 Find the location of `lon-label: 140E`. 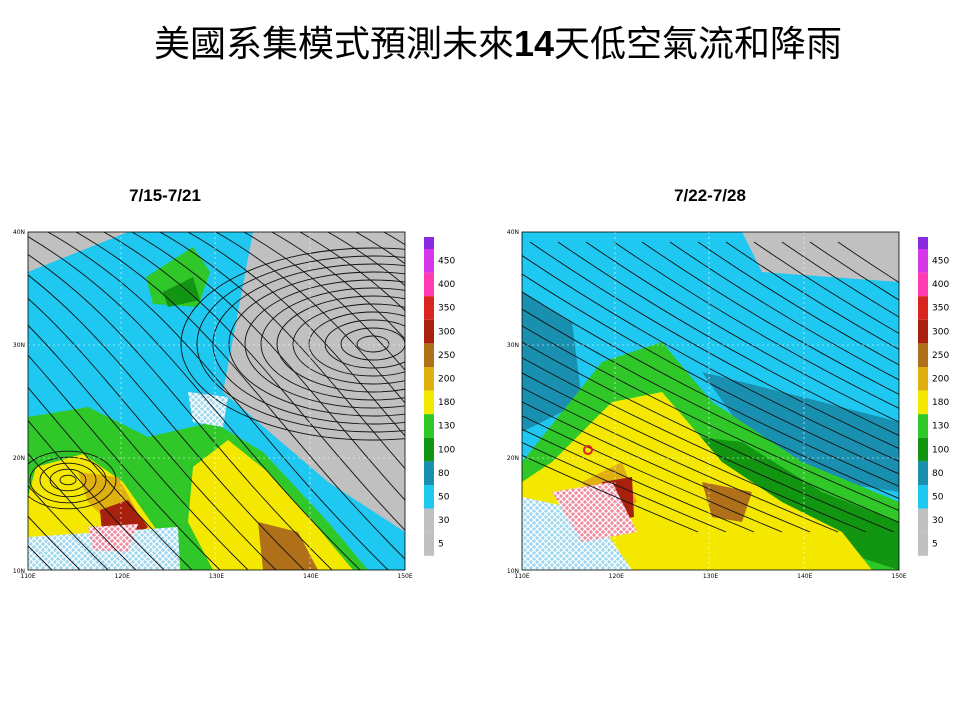

lon-label: 140E is located at coordinates (310, 576).